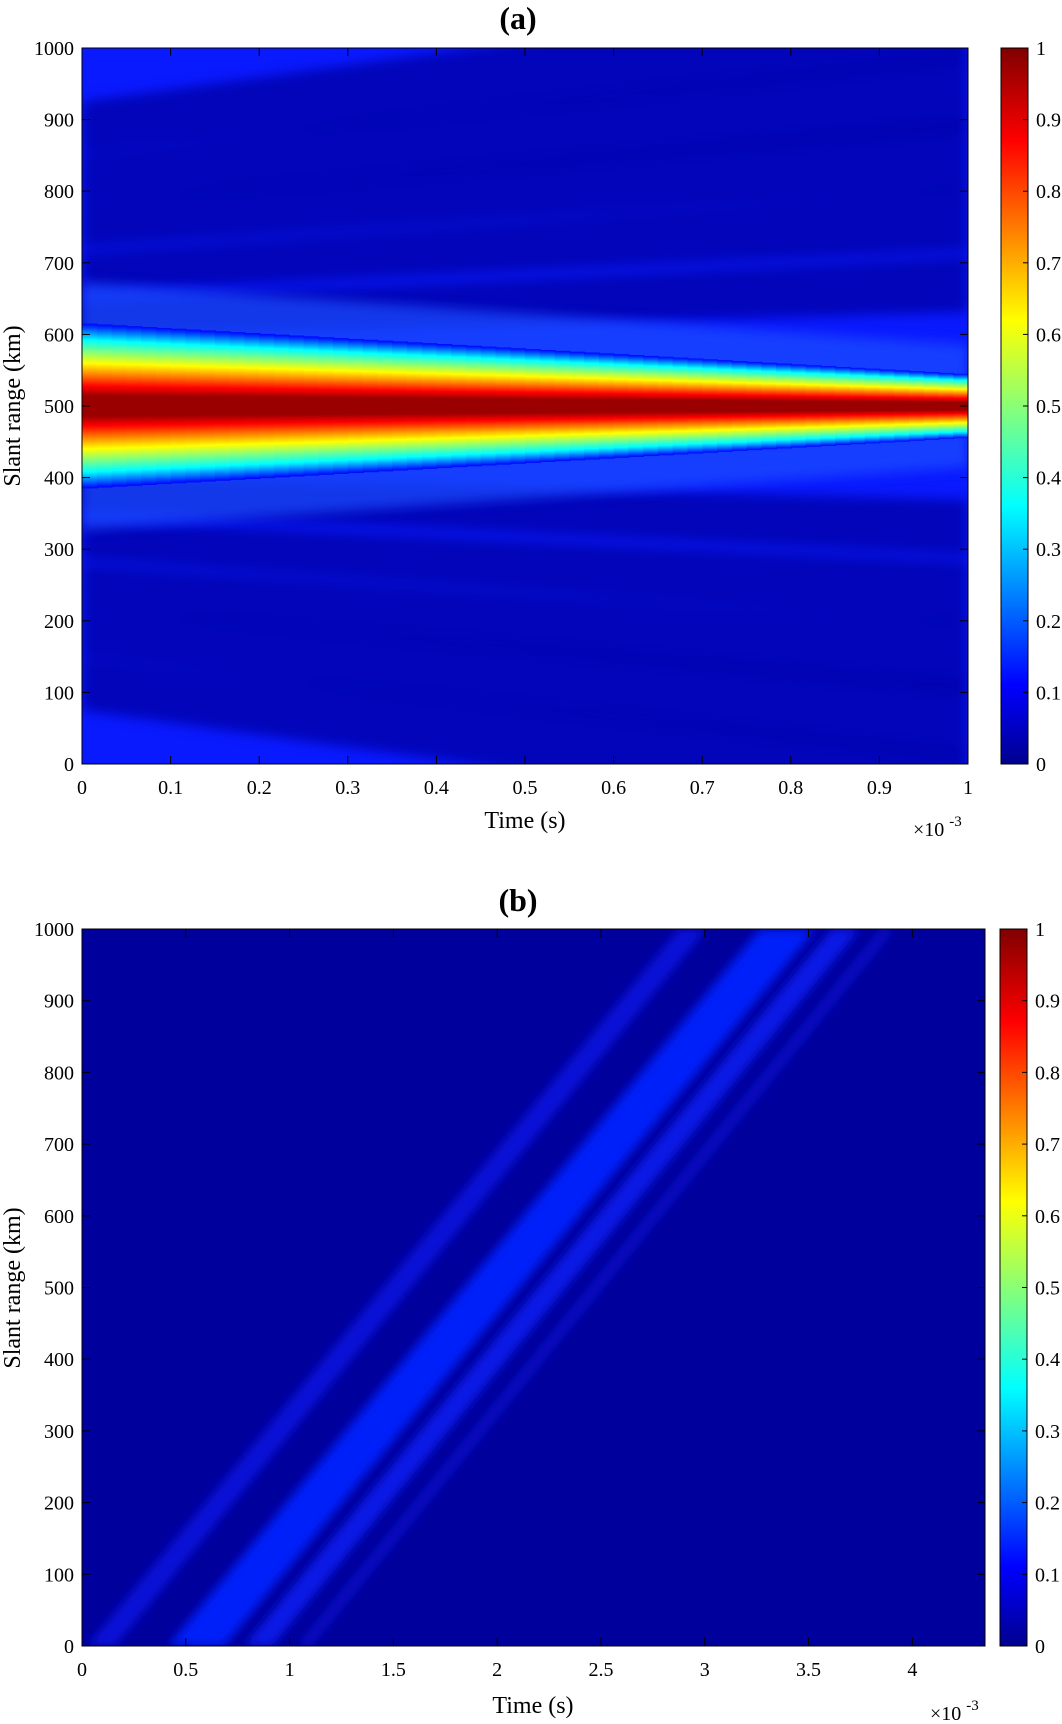 The width and height of the screenshot is (1062, 1724). I want to click on colorbar-tick-label: 0.5, so click(1048, 407).